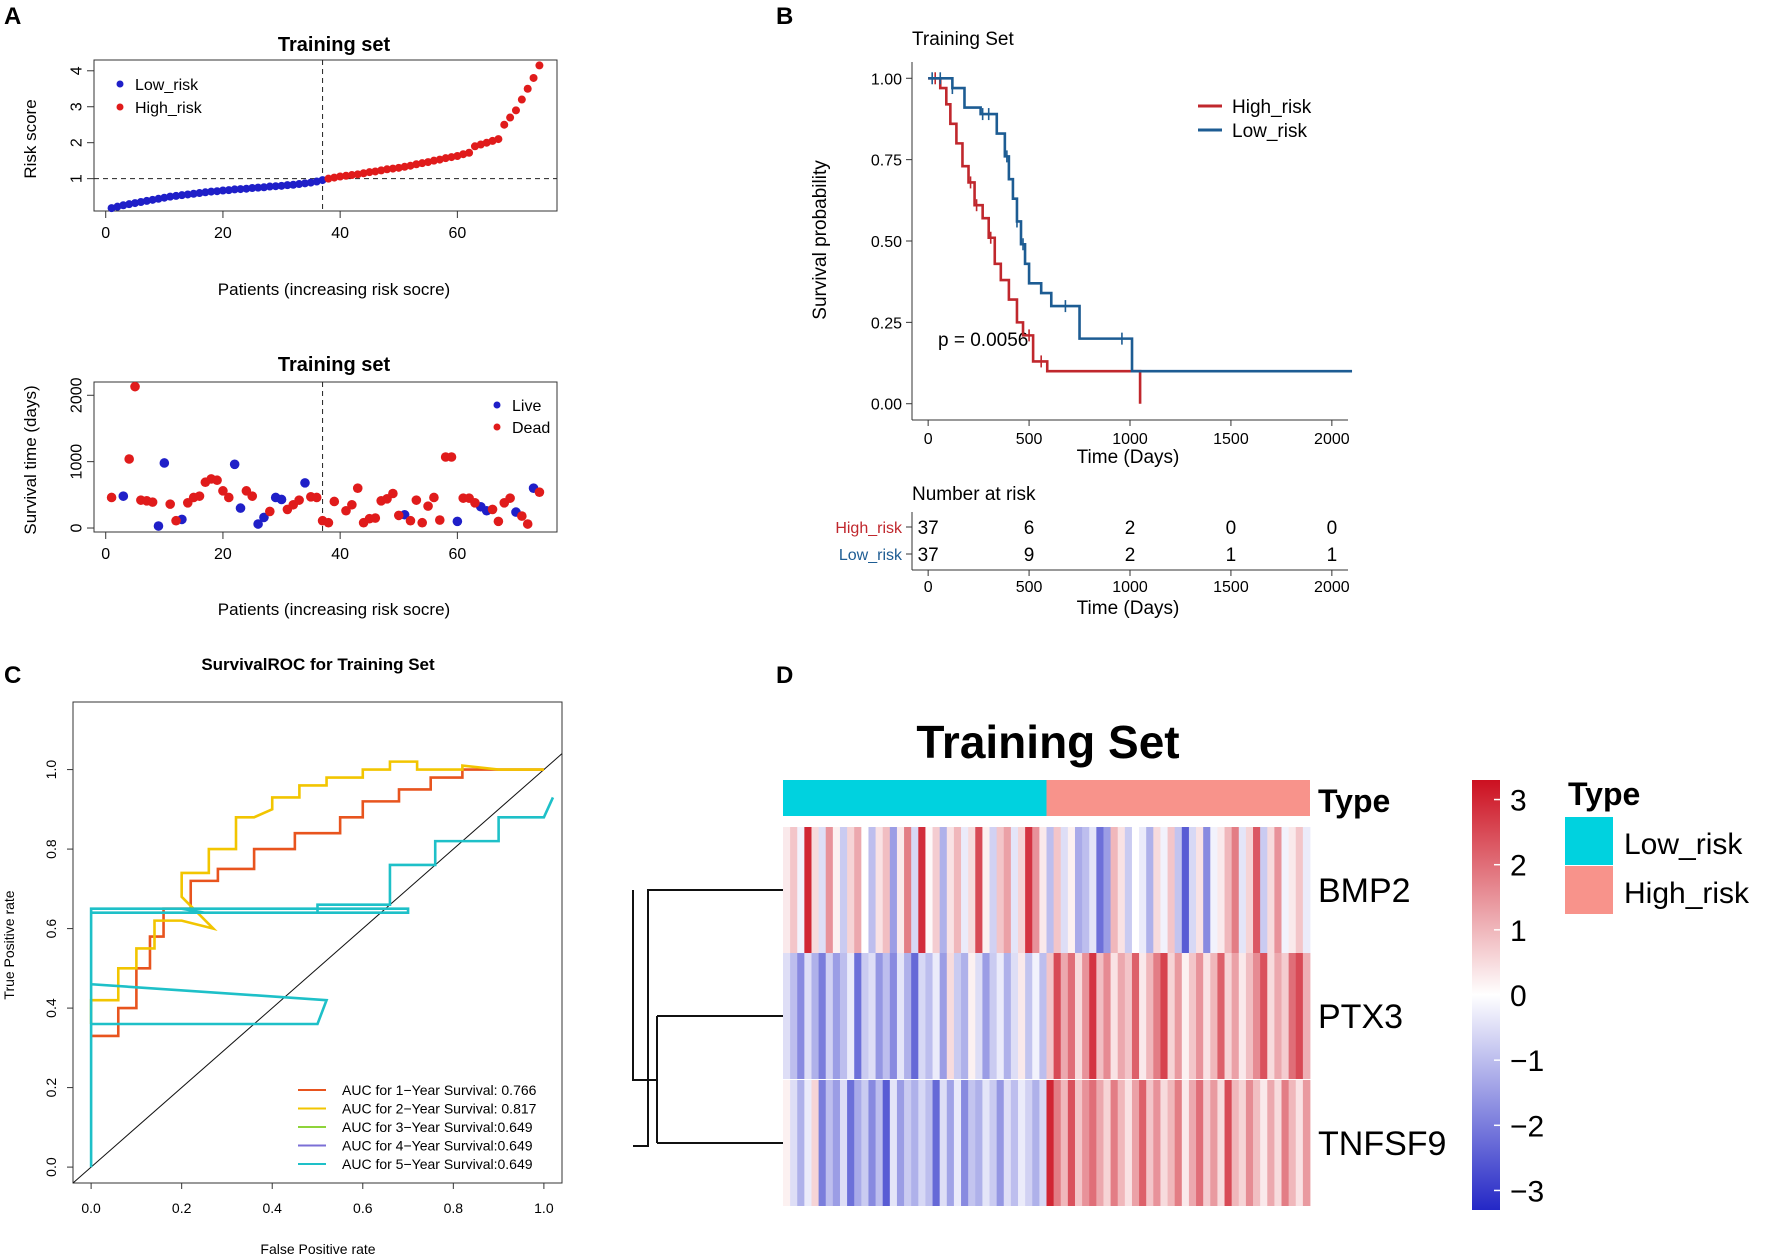  What do you see at coordinates (1382, 1144) in the screenshot?
I see `row-label-tnfsf9: TNFSF9` at bounding box center [1382, 1144].